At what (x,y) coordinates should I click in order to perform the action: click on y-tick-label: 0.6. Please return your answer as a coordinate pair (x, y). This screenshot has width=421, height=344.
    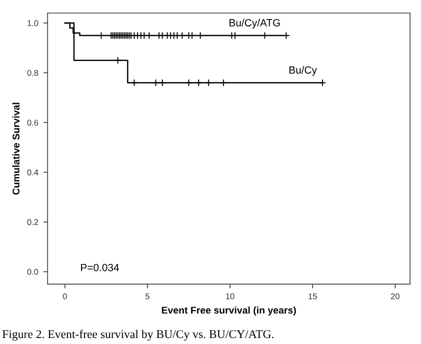
    Looking at the image, I should click on (32, 123).